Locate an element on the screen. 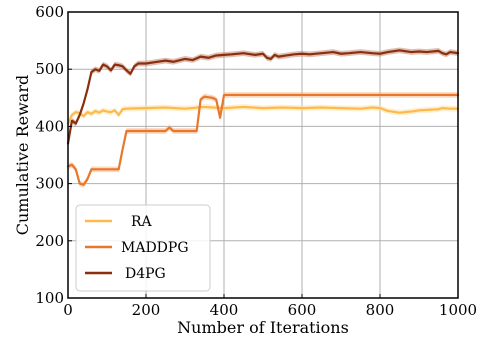  x-tick-label: 800 is located at coordinates (380, 310).